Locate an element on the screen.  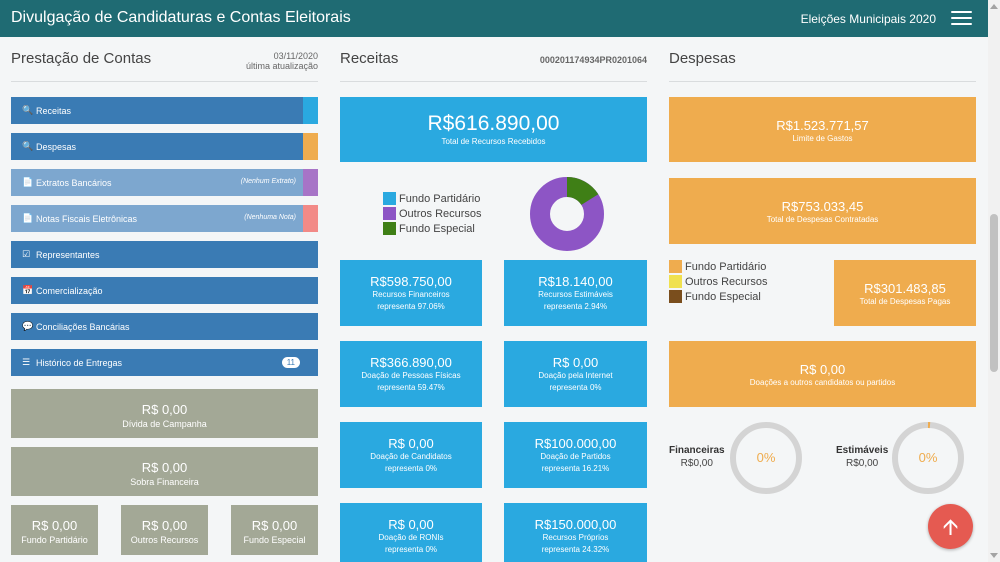
receita-card-value: R$150.000,00 is located at coordinates (575, 524).